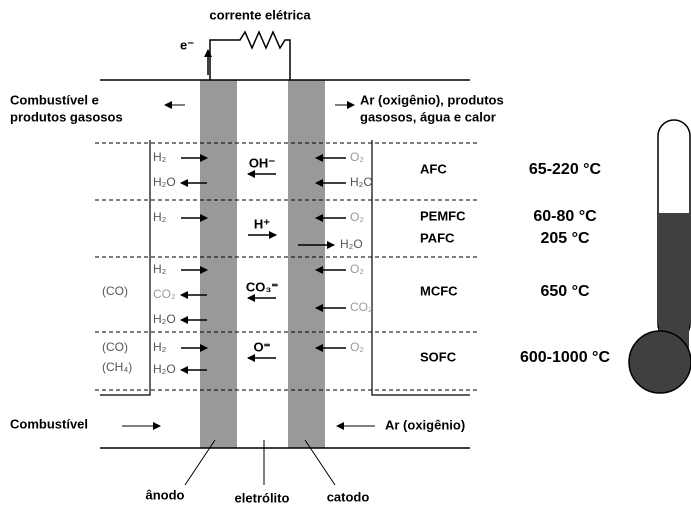 This screenshot has width=691, height=511. I want to click on exhaust-label: gasosos, água e calor, so click(428, 116).